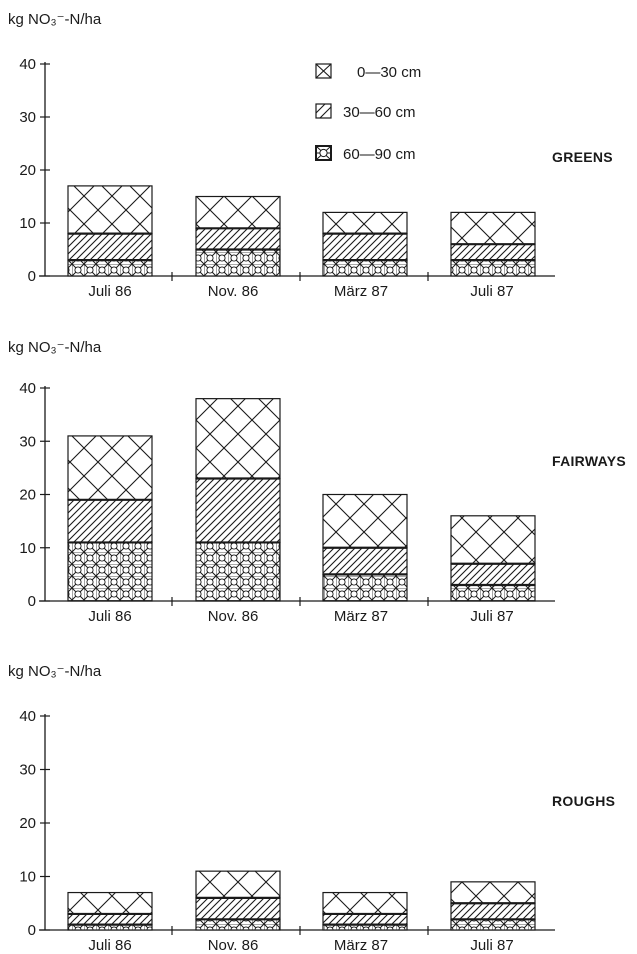 The height and width of the screenshot is (954, 637). Describe the element at coordinates (389, 72) in the screenshot. I see `legend-label: 0—30 cm` at that location.